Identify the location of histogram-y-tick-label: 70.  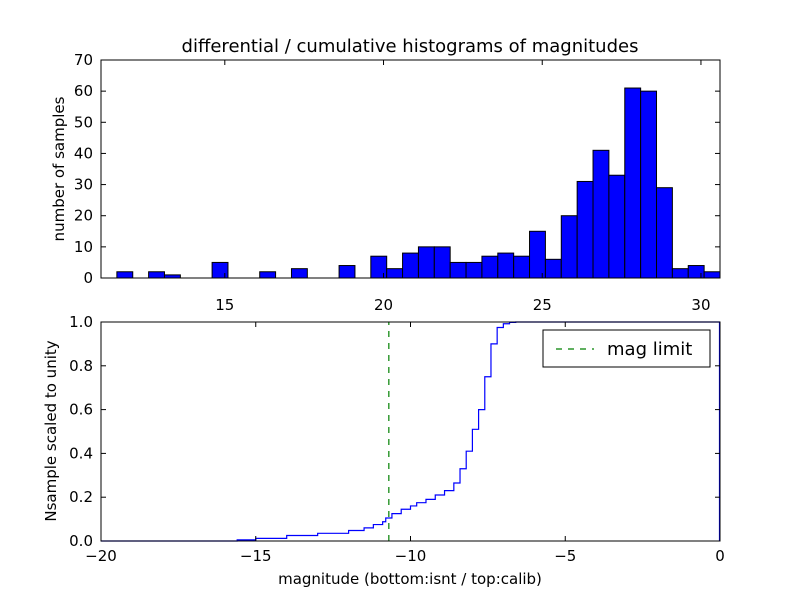
(83, 60).